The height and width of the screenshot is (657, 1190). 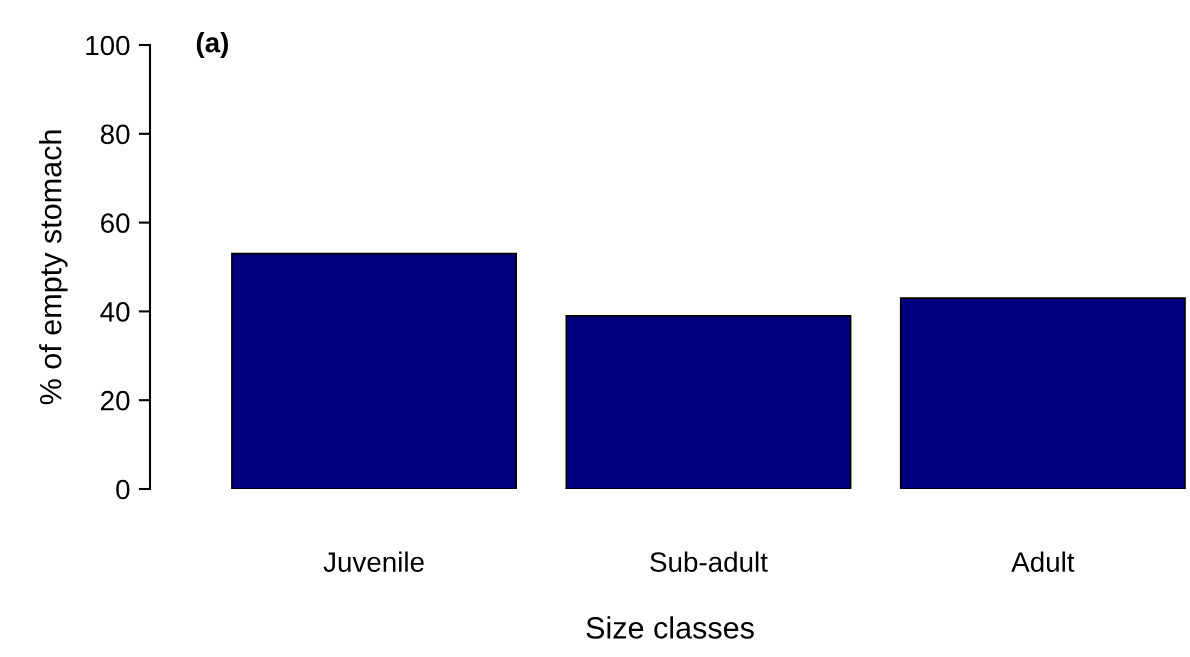 What do you see at coordinates (115, 400) in the screenshot?
I see `y-tick-label: 20` at bounding box center [115, 400].